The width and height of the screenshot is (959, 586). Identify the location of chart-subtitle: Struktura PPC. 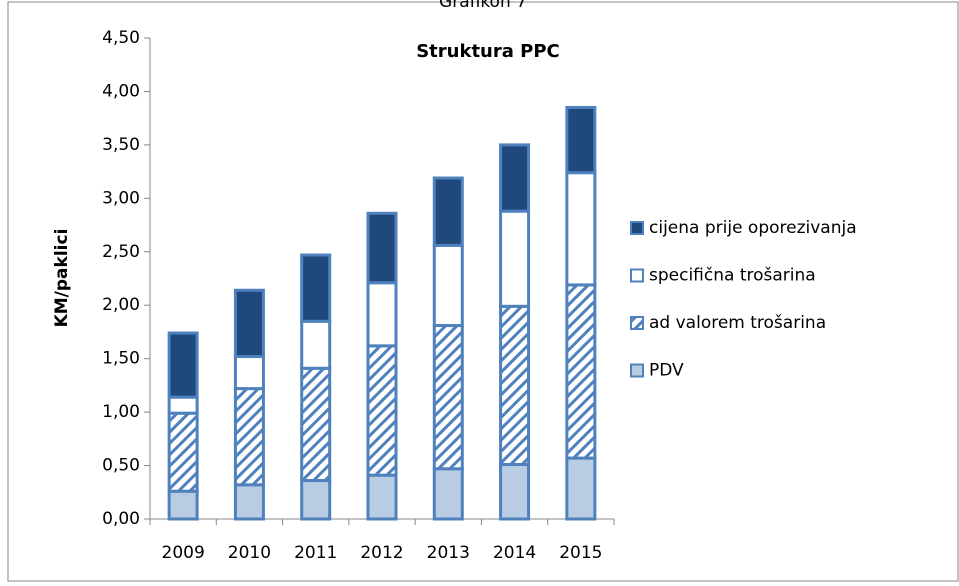
(488, 51).